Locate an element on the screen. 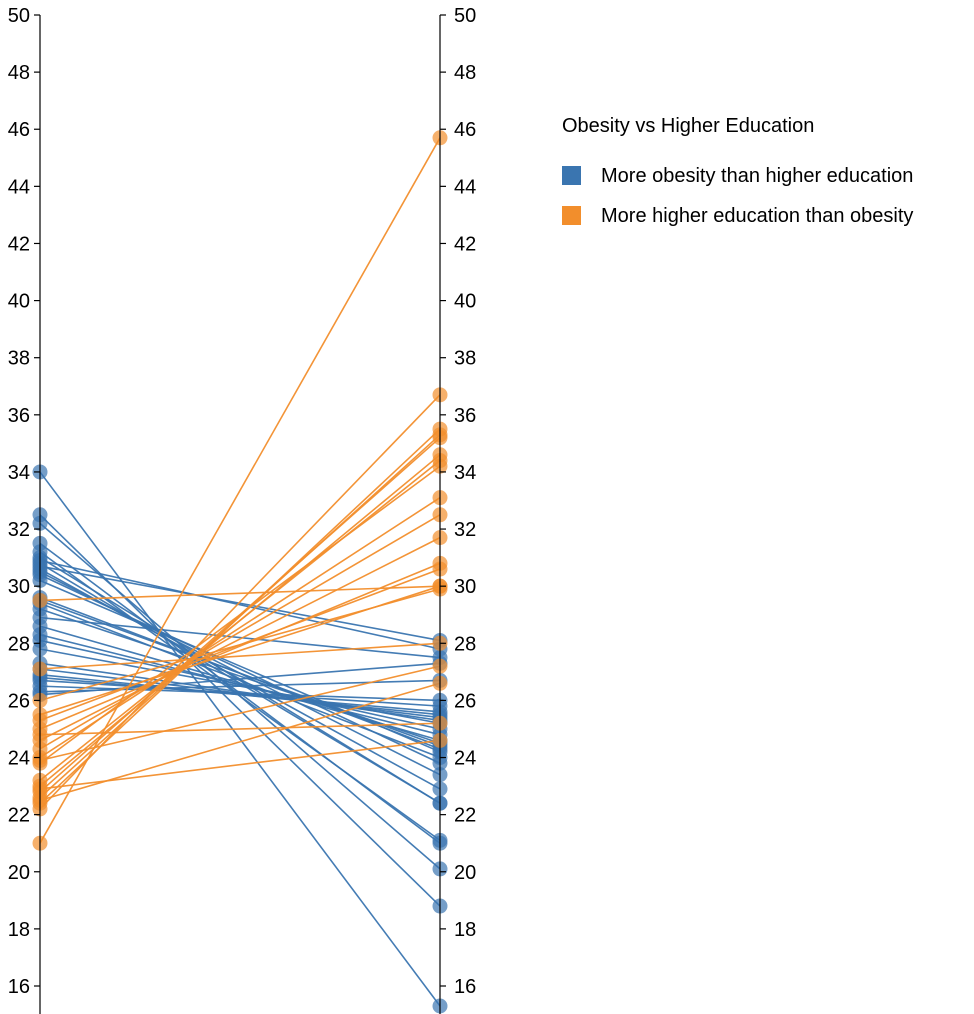 The image size is (974, 1014). left-axis-tick-label: 36 is located at coordinates (19, 416).